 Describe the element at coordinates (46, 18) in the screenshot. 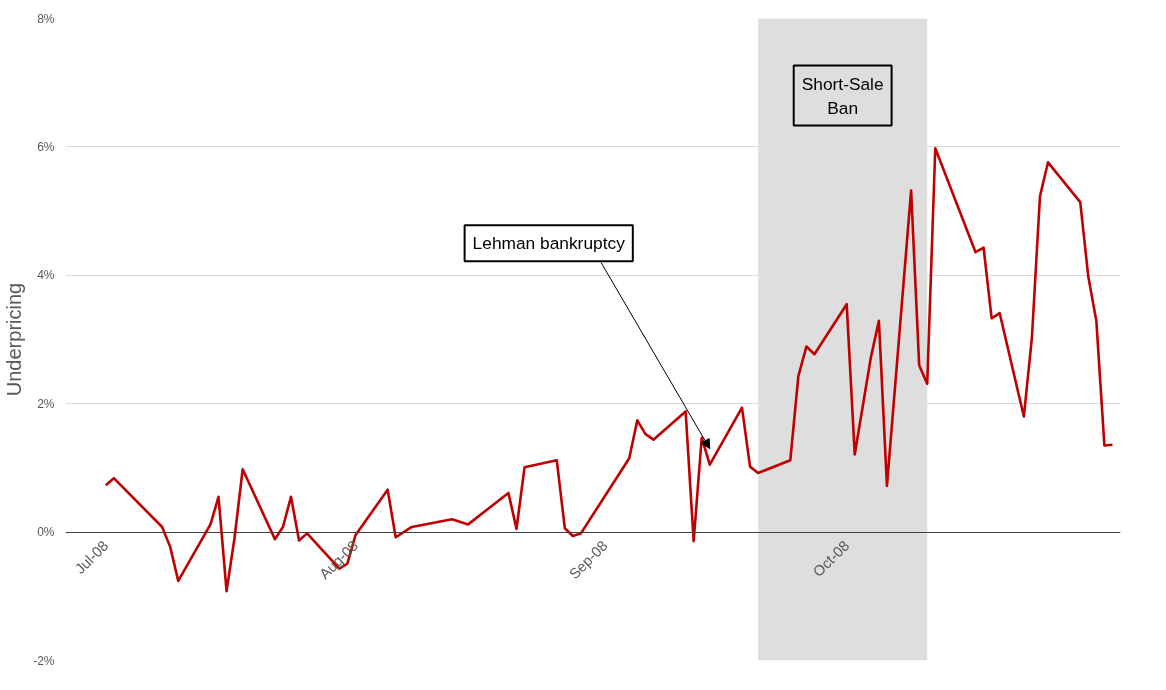

I see `y-tick-label: 8%` at that location.